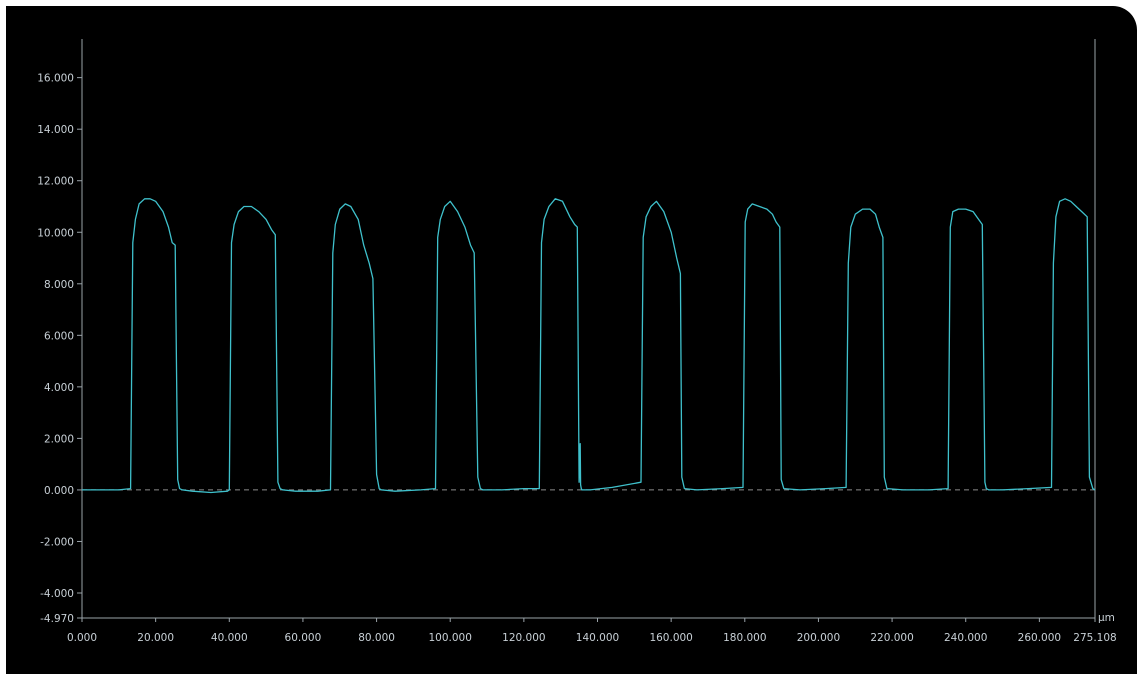 The image size is (1137, 674). What do you see at coordinates (523, 638) in the screenshot?
I see `x-tick-label: 120.000` at bounding box center [523, 638].